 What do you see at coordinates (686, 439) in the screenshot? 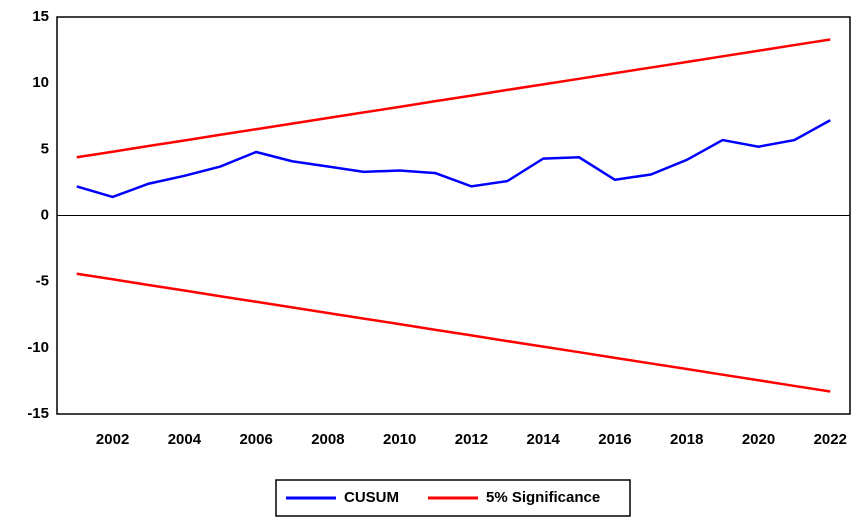
I see `x-tick-label: 2018` at bounding box center [686, 439].